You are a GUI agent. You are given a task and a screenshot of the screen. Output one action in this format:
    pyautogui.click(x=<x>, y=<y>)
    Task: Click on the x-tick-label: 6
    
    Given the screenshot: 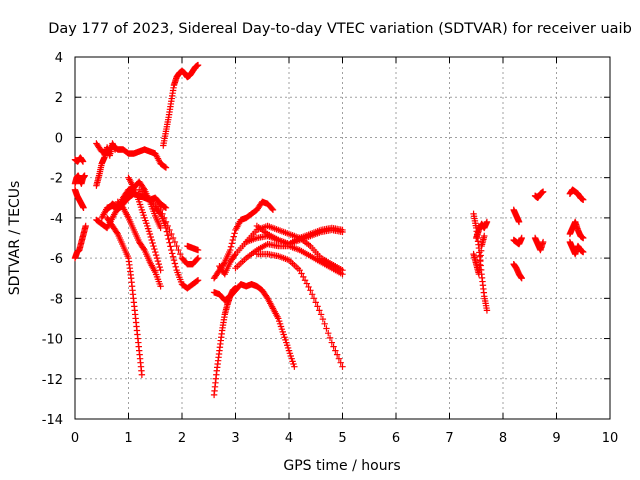 What is the action you would take?
    pyautogui.click(x=396, y=438)
    